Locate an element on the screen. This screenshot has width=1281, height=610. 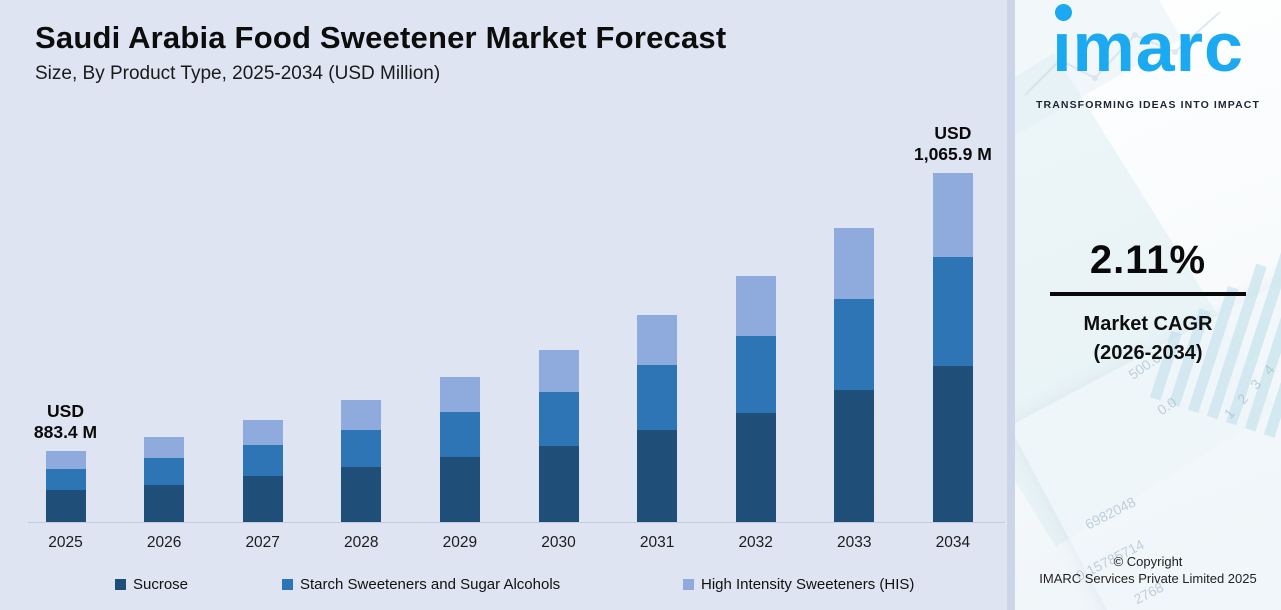
legend-item-sucrose: Sucrose is located at coordinates (151, 584).